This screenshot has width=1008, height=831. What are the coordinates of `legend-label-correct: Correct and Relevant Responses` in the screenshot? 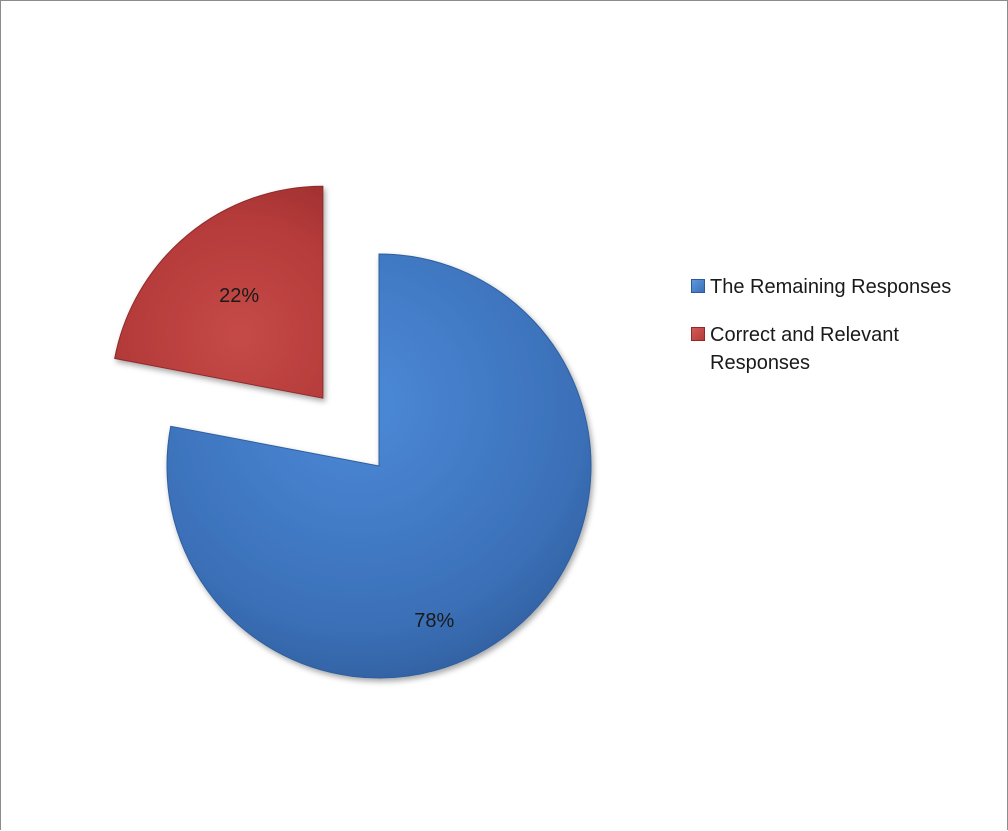 It's located at (804, 349).